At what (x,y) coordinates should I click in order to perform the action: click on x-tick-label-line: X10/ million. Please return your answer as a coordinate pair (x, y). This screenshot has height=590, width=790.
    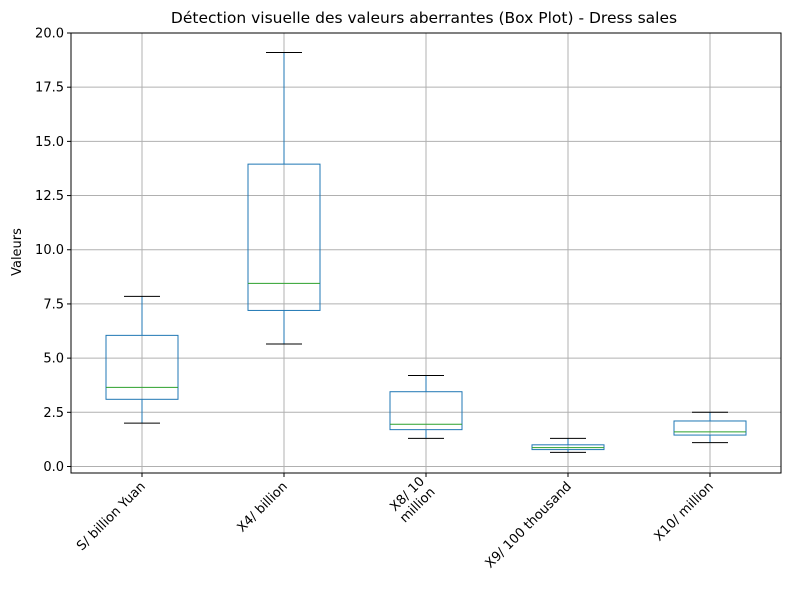
    Looking at the image, I should click on (684, 511).